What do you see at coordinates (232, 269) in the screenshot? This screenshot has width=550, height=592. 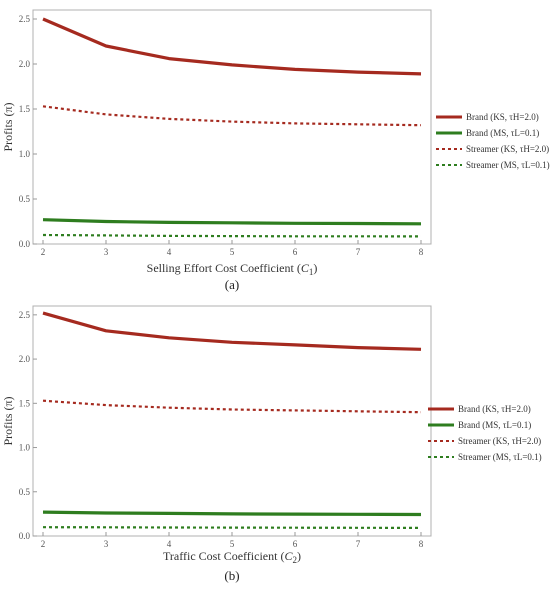 I see `x-axis-title: Selling Effort Cost Coefficient (C1)` at bounding box center [232, 269].